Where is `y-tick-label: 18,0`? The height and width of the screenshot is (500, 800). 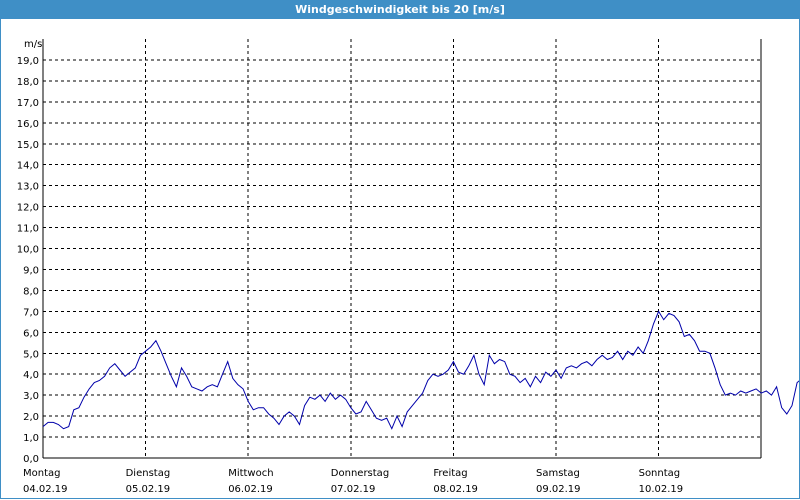
y-tick-label: 18,0 is located at coordinates (28, 82).